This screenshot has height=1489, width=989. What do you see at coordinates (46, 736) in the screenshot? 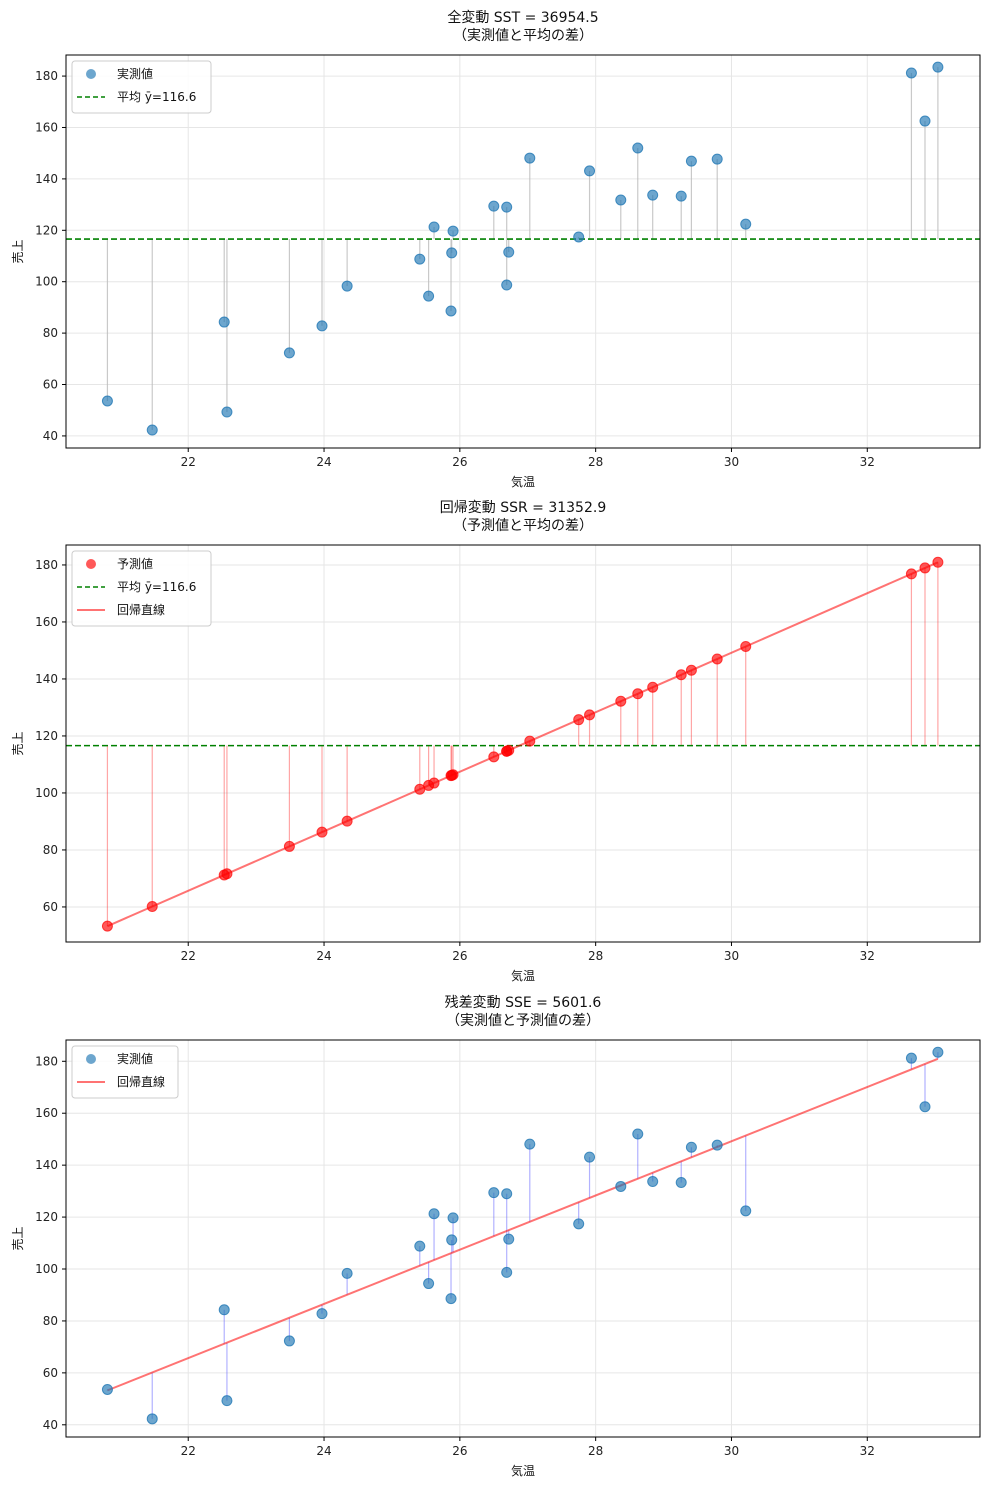
I see `y-tick-label: 120` at bounding box center [46, 736].